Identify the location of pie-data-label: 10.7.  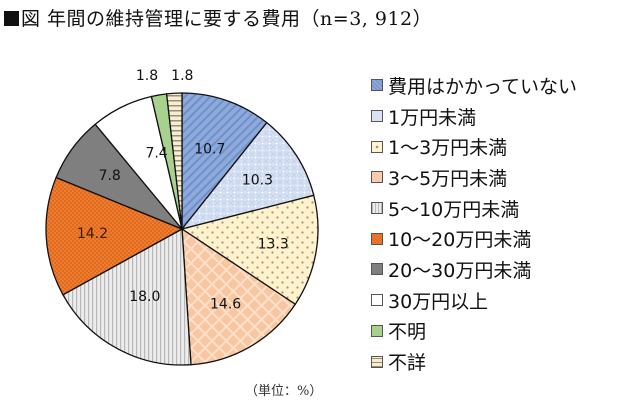
(209, 149).